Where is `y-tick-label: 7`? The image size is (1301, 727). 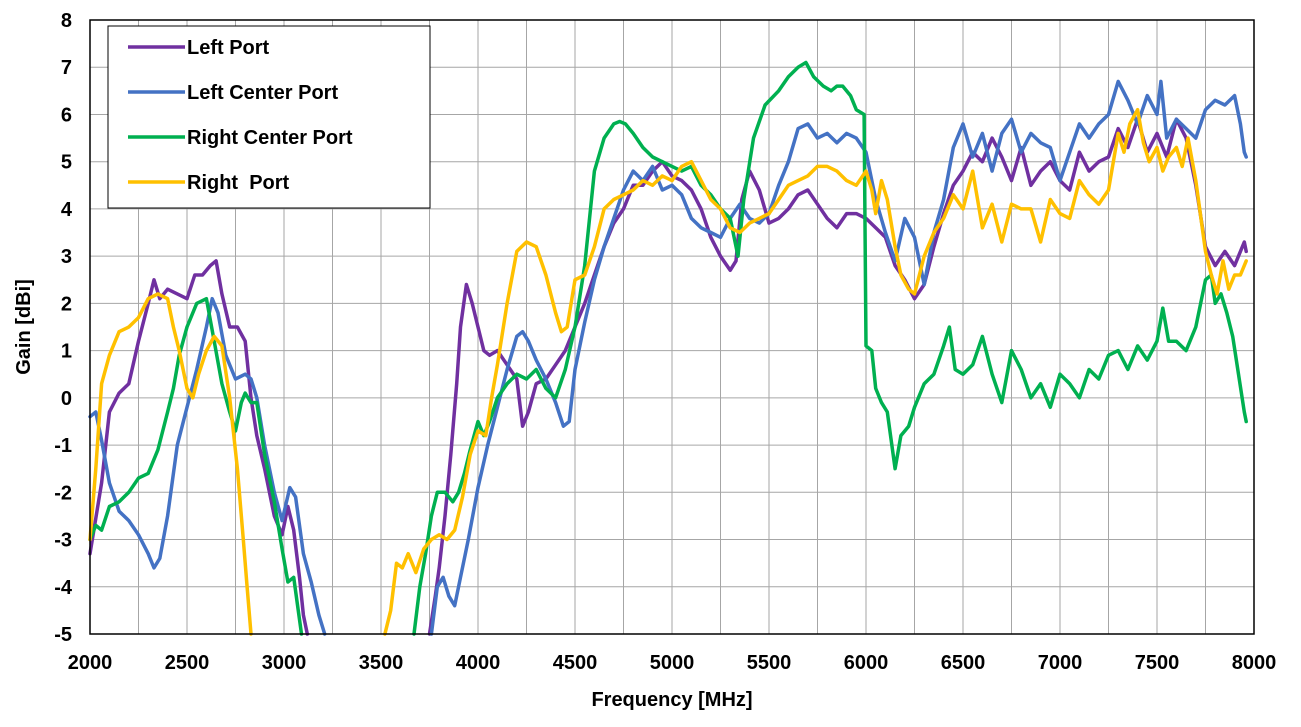 y-tick-label: 7 is located at coordinates (66, 68).